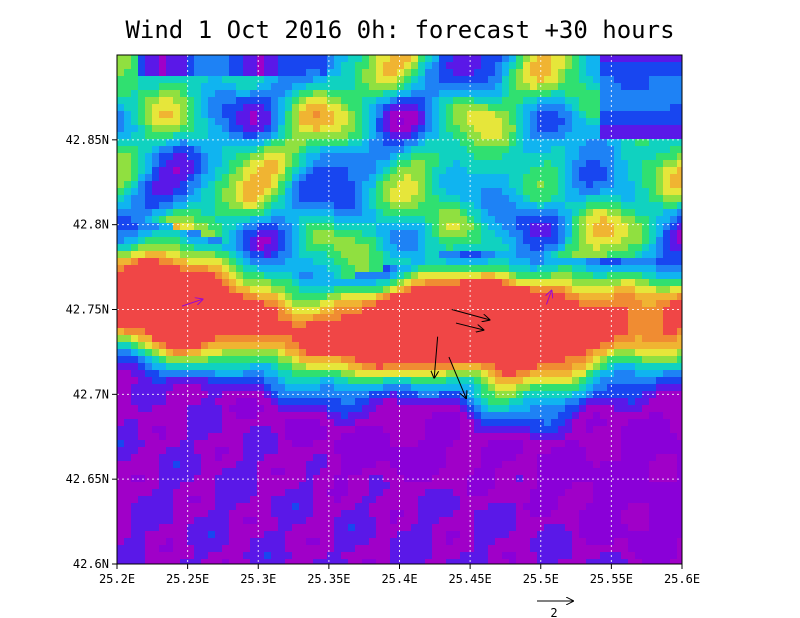 Image resolution: width=800 pixels, height=618 pixels. Describe the element at coordinates (328, 579) in the screenshot. I see `x-tick-label: 25.35E` at that location.